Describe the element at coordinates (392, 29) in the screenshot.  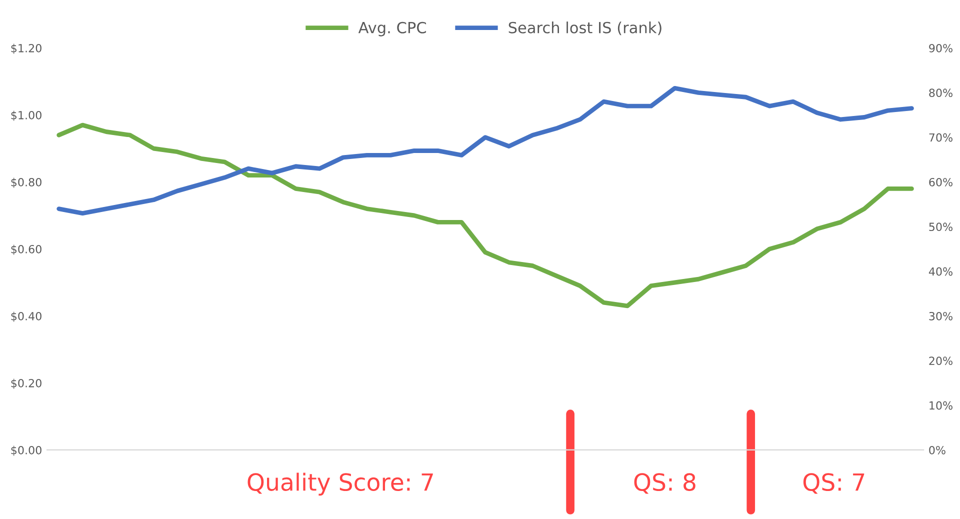
I see `legend-label: Avg. CPC` at that location.